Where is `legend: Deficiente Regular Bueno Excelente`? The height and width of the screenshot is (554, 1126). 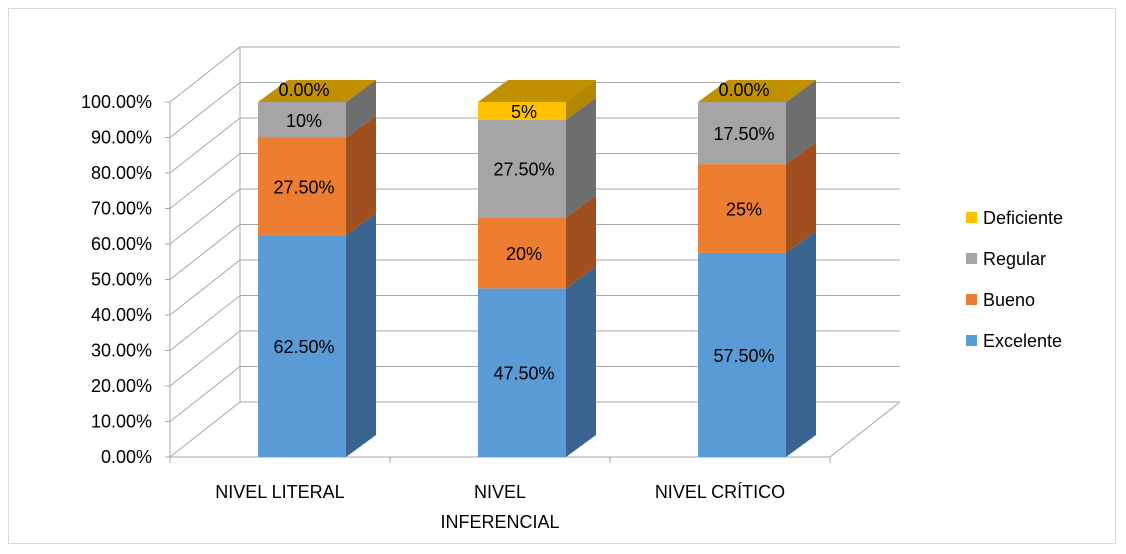 legend: Deficiente Regular Bueno Excelente is located at coordinates (1014, 279).